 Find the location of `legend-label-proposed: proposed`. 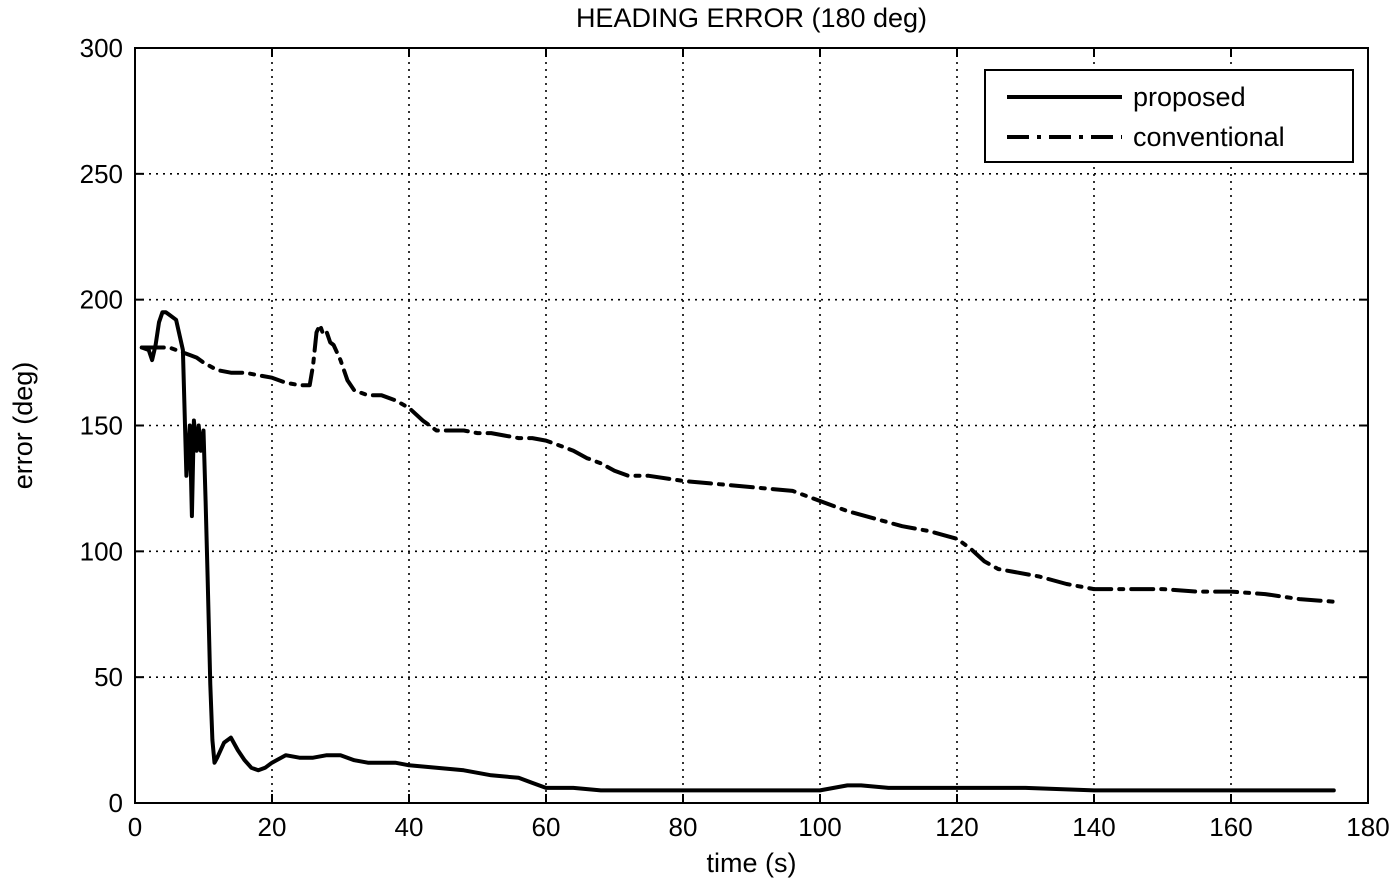

legend-label-proposed: proposed is located at coordinates (1189, 97).